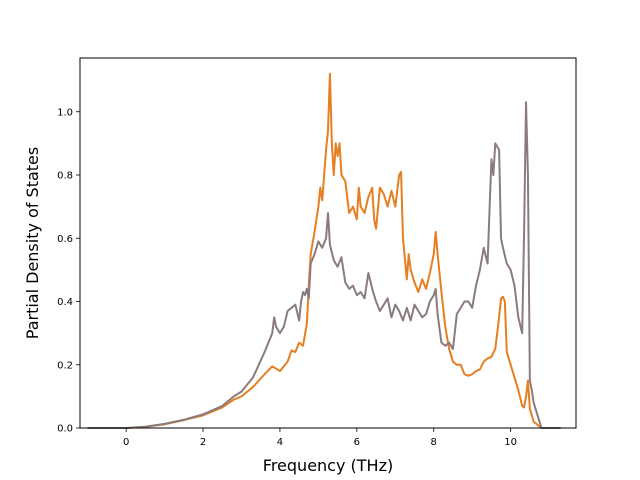  I want to click on x-tick-label: 6, so click(357, 442).